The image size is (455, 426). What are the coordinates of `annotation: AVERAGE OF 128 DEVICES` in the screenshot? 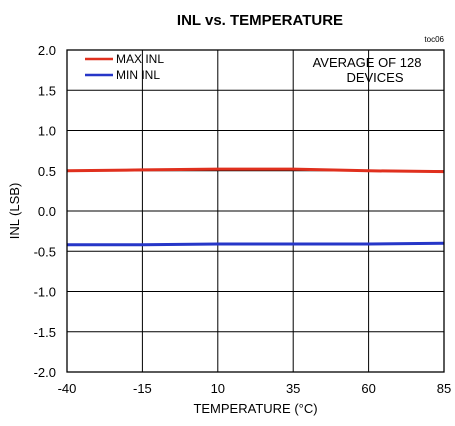 It's located at (367, 70).